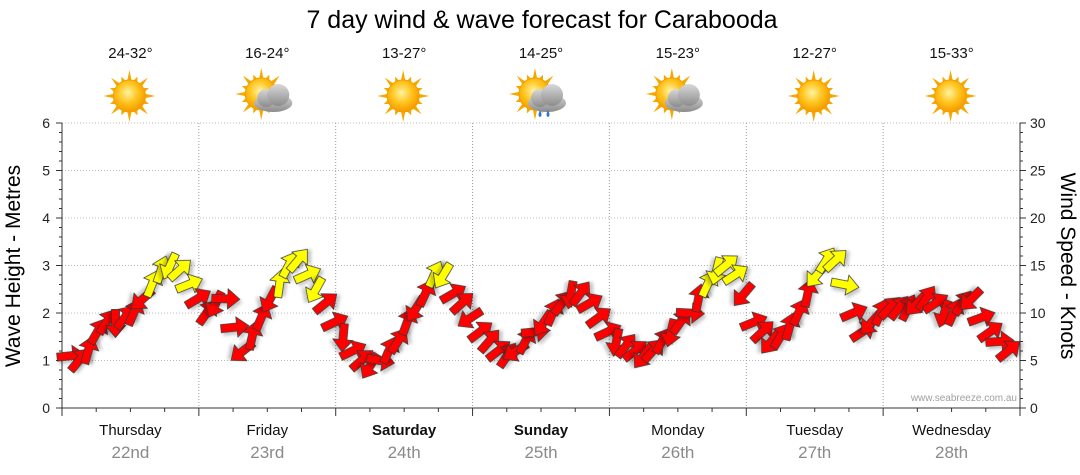 The width and height of the screenshot is (1080, 475). Describe the element at coordinates (46, 361) in the screenshot. I see `left-tick-label: 1` at that location.